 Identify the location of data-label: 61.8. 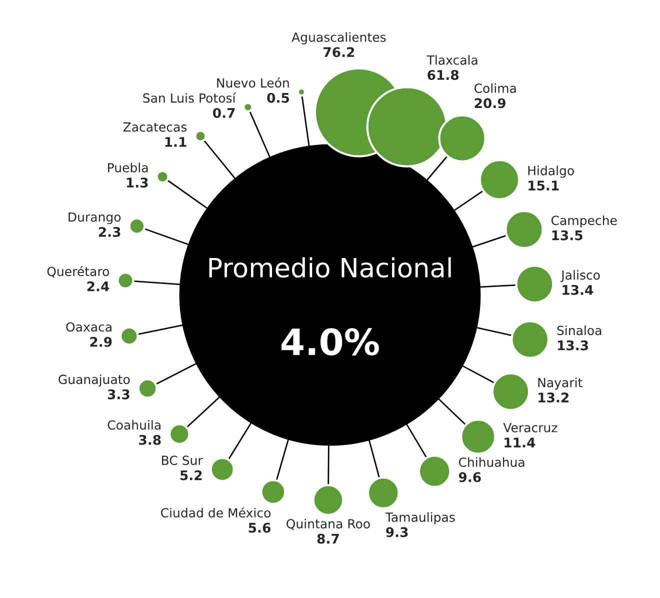
(443, 75).